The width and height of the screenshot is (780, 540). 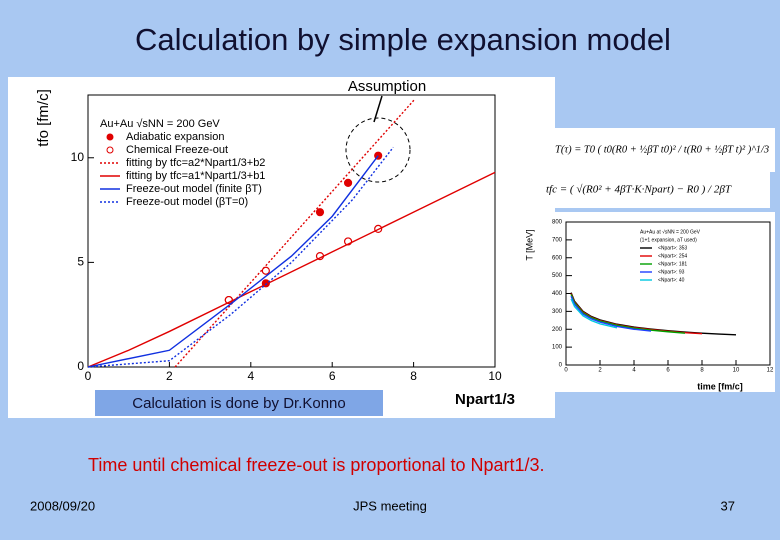 What do you see at coordinates (195, 176) in the screenshot?
I see `legend-label: fitting by tfc=a1*Npart1/3+b1` at bounding box center [195, 176].